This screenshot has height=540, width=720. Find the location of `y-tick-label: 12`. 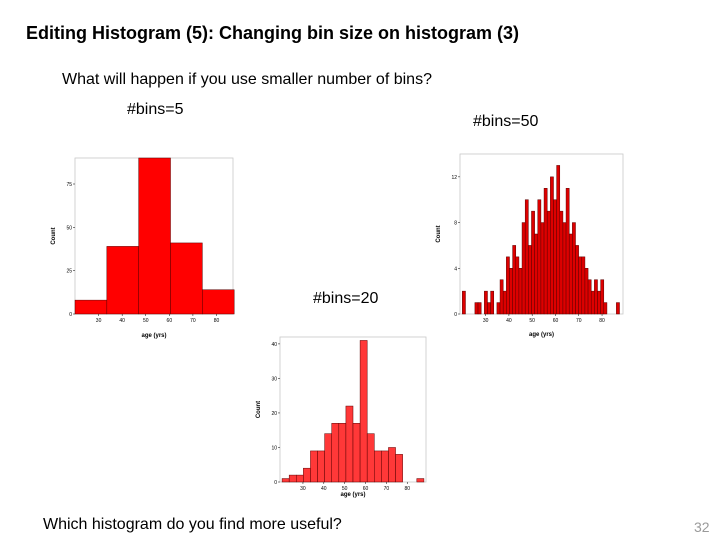

y-tick-label: 12 is located at coordinates (454, 178).